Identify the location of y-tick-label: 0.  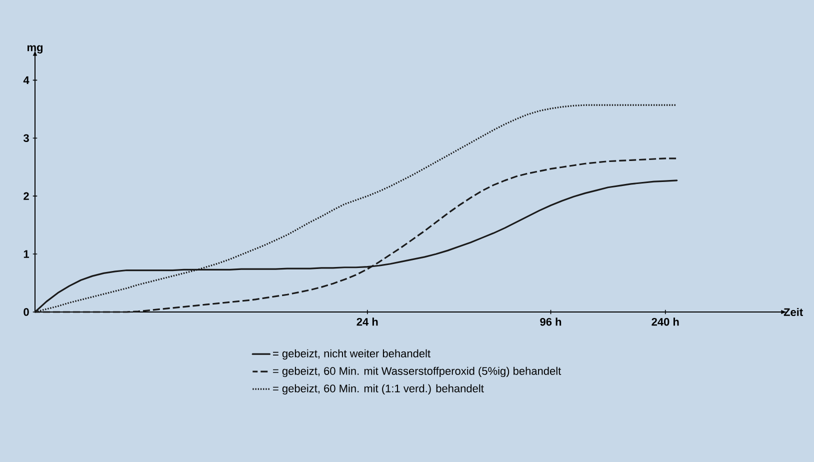
(26, 312).